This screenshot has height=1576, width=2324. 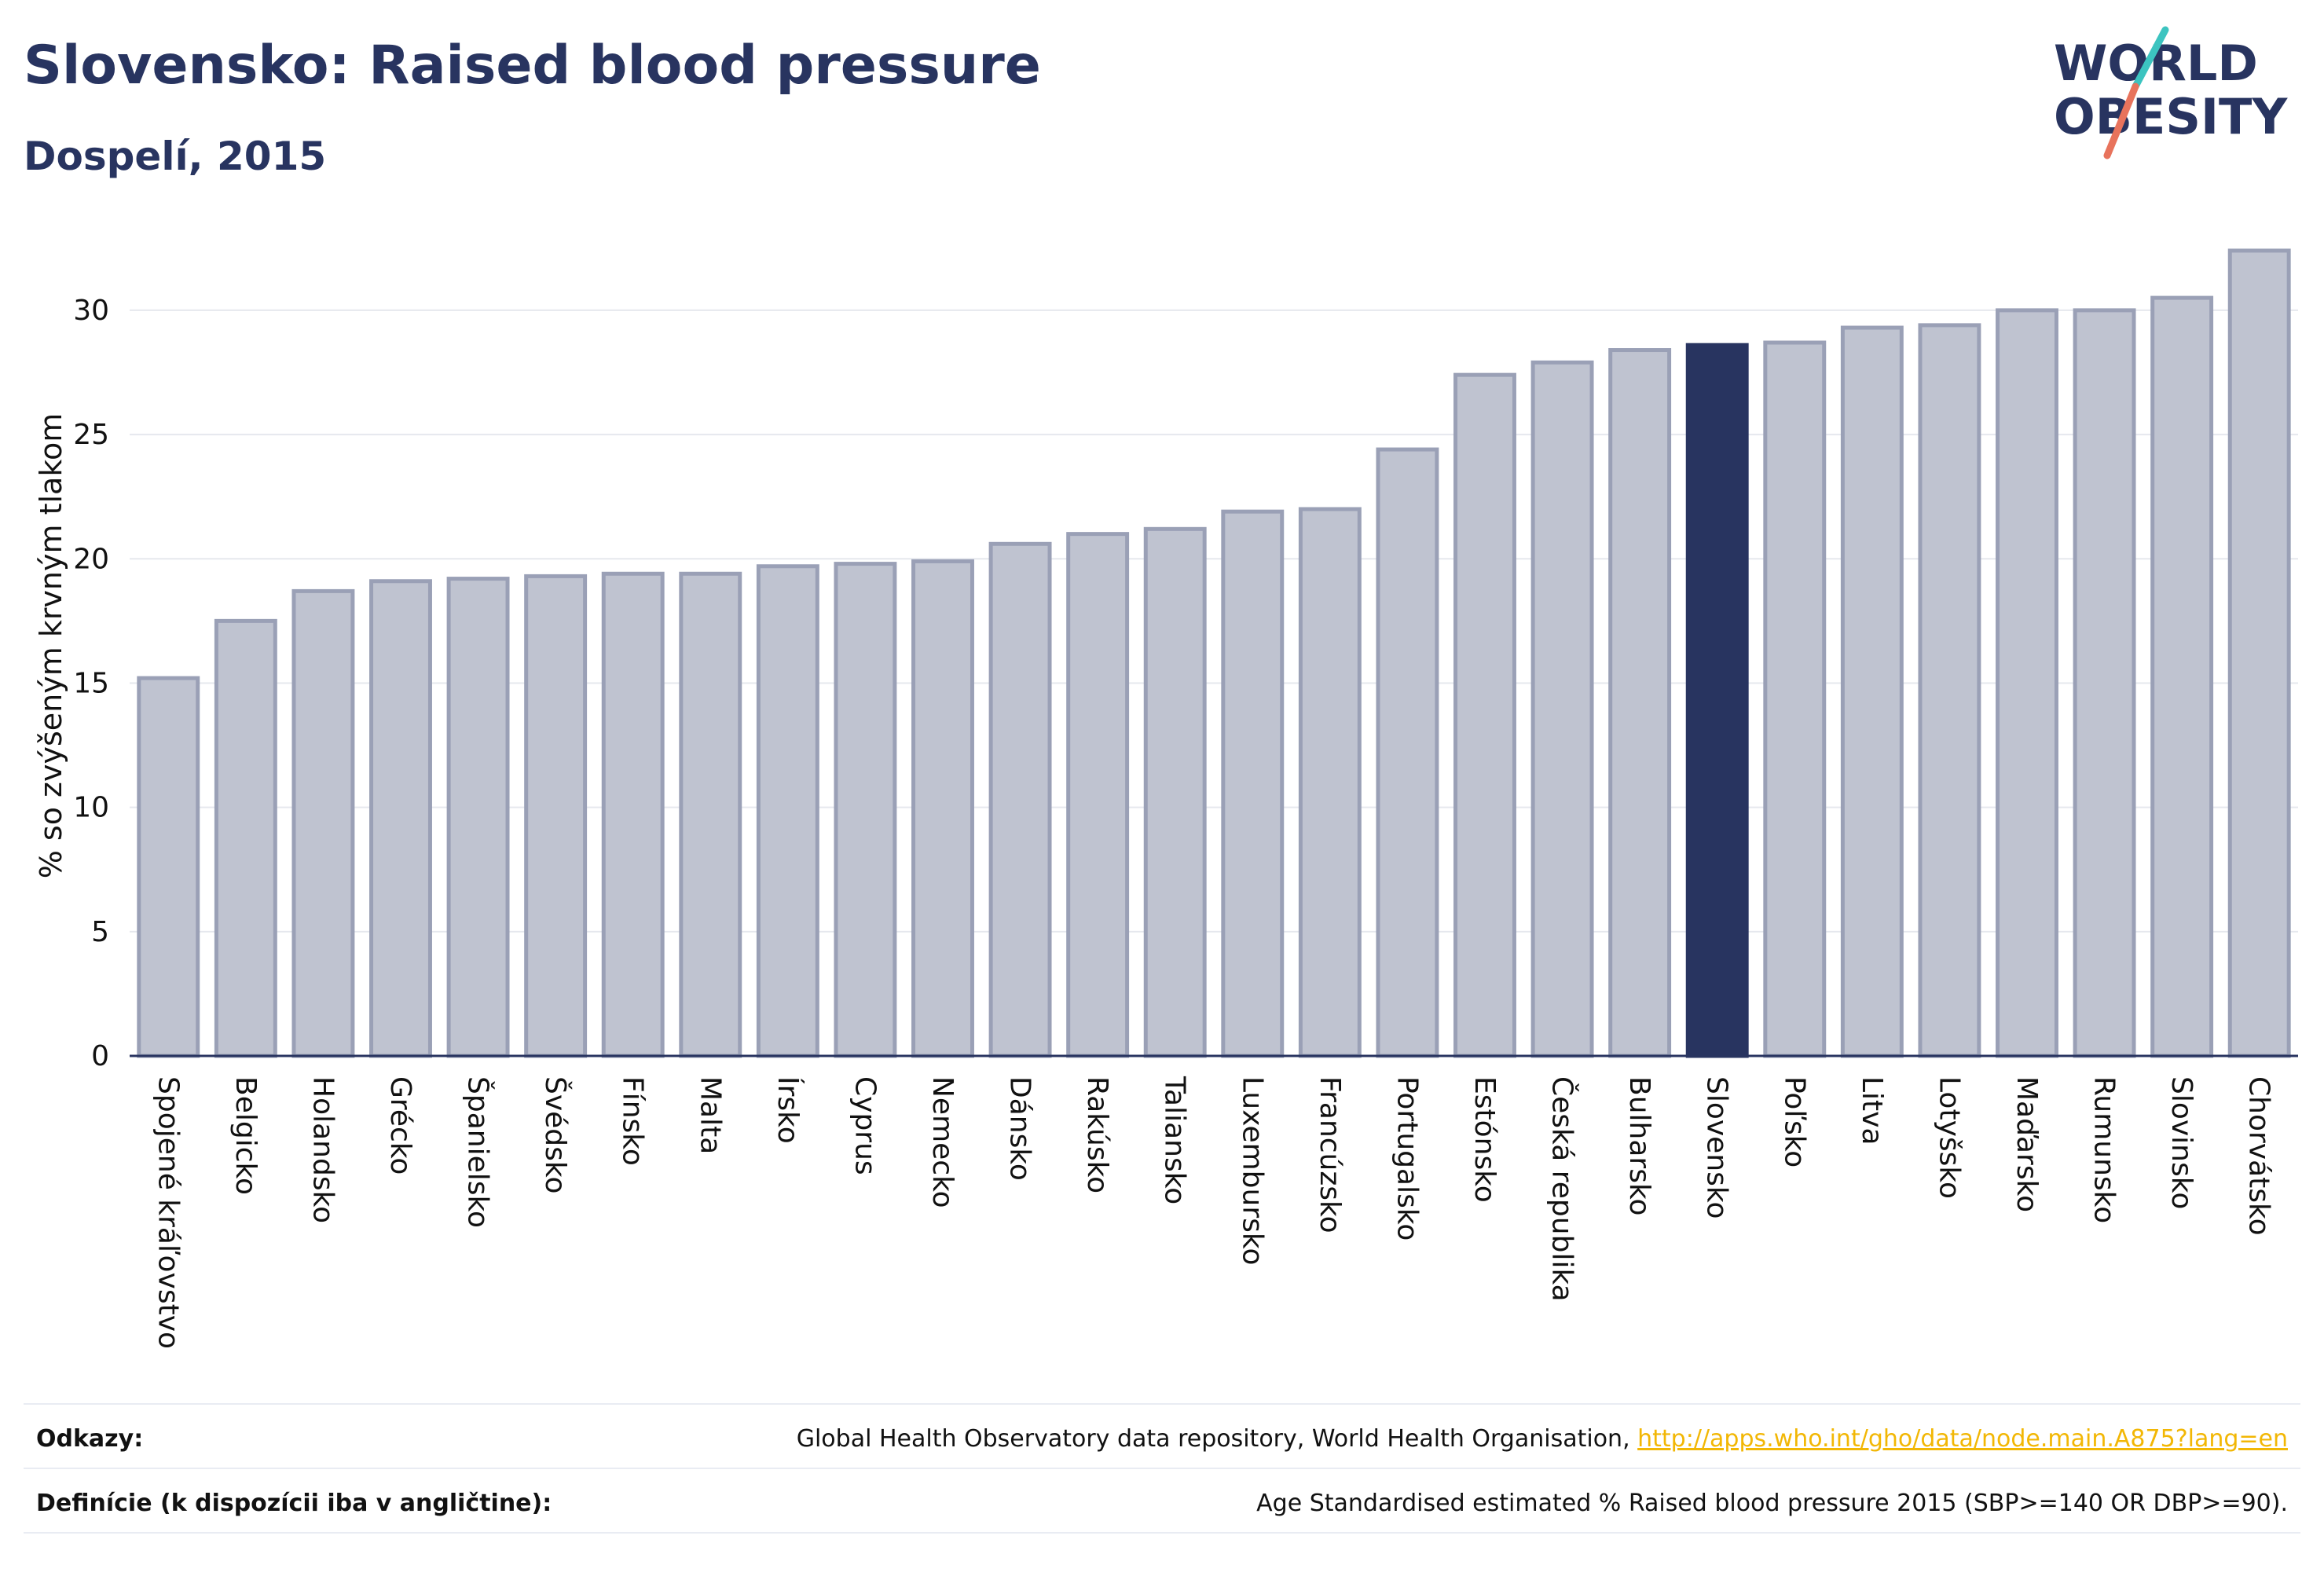 What do you see at coordinates (51, 646) in the screenshot?
I see `y-axis-title: % so zvýšeným krvným tlakom` at bounding box center [51, 646].